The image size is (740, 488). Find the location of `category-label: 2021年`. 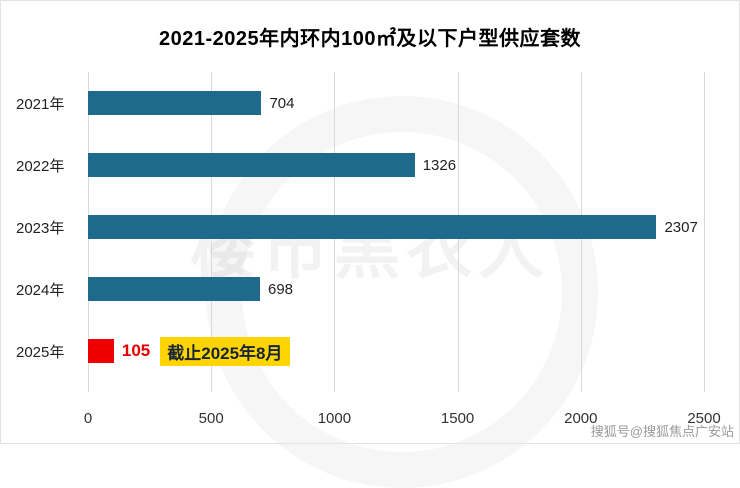

category-label: 2021年 is located at coordinates (40, 104).